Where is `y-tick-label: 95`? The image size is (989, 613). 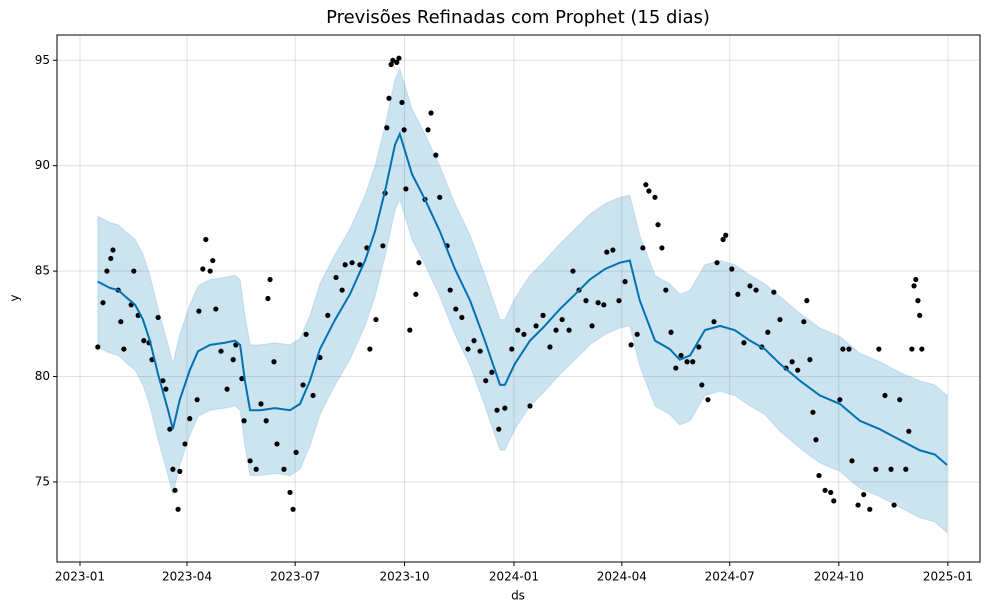 y-tick-label: 95 is located at coordinates (42, 60).